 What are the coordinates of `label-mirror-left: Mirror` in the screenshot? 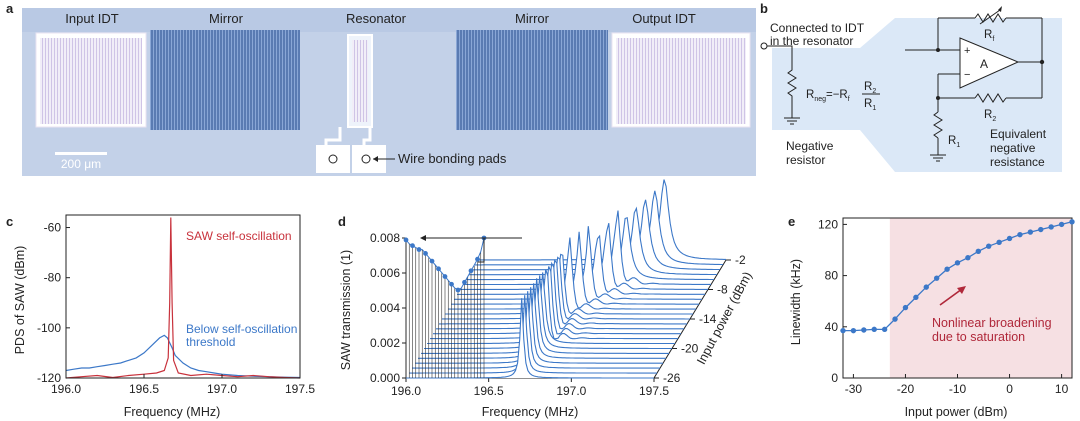 It's located at (226, 18).